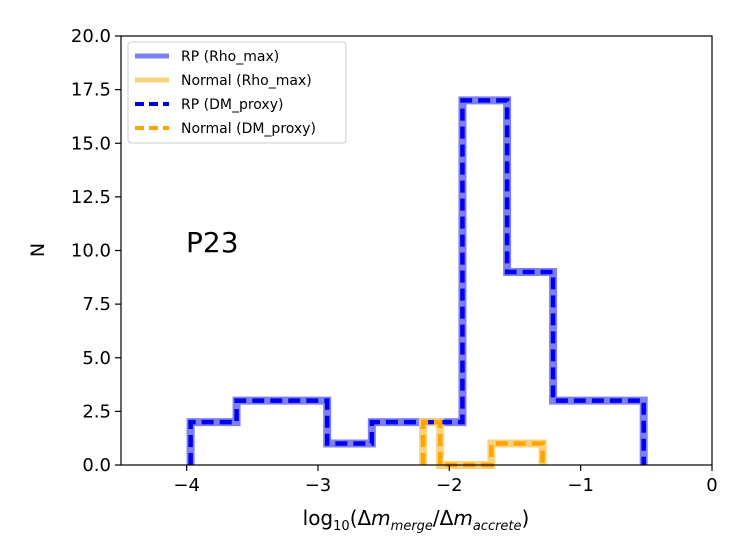 The image size is (747, 560). Describe the element at coordinates (416, 520) in the screenshot. I see `x-axis-label: log10(Δmmerge/Δmaccrete)` at that location.